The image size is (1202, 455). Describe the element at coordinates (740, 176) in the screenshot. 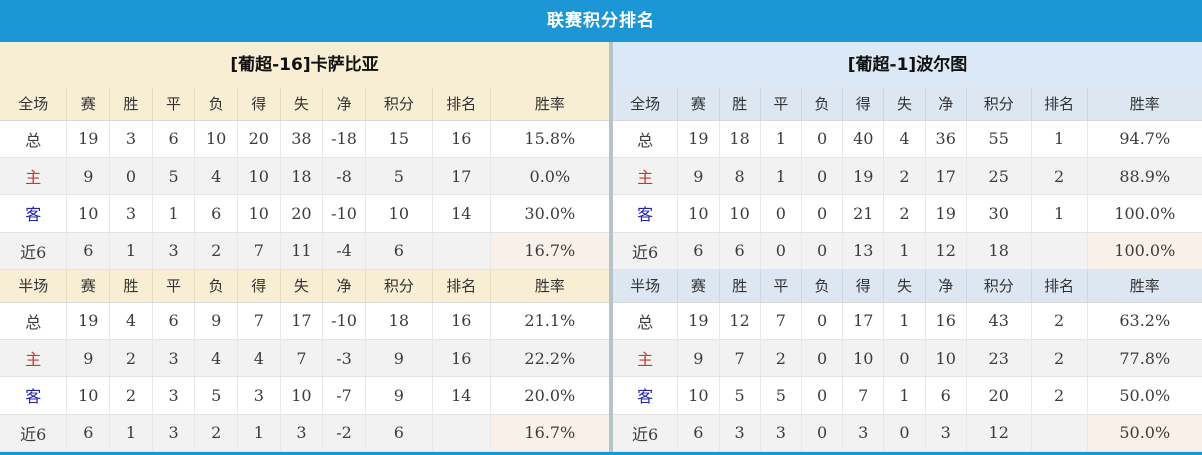

I see `stat-cell: 8` at that location.